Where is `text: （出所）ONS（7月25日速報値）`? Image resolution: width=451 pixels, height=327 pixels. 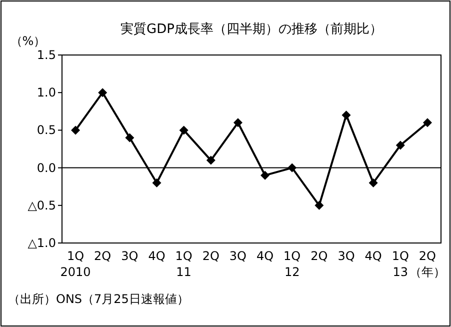 text: （出所）ONS（7月25日速報値） is located at coordinates (98, 299).